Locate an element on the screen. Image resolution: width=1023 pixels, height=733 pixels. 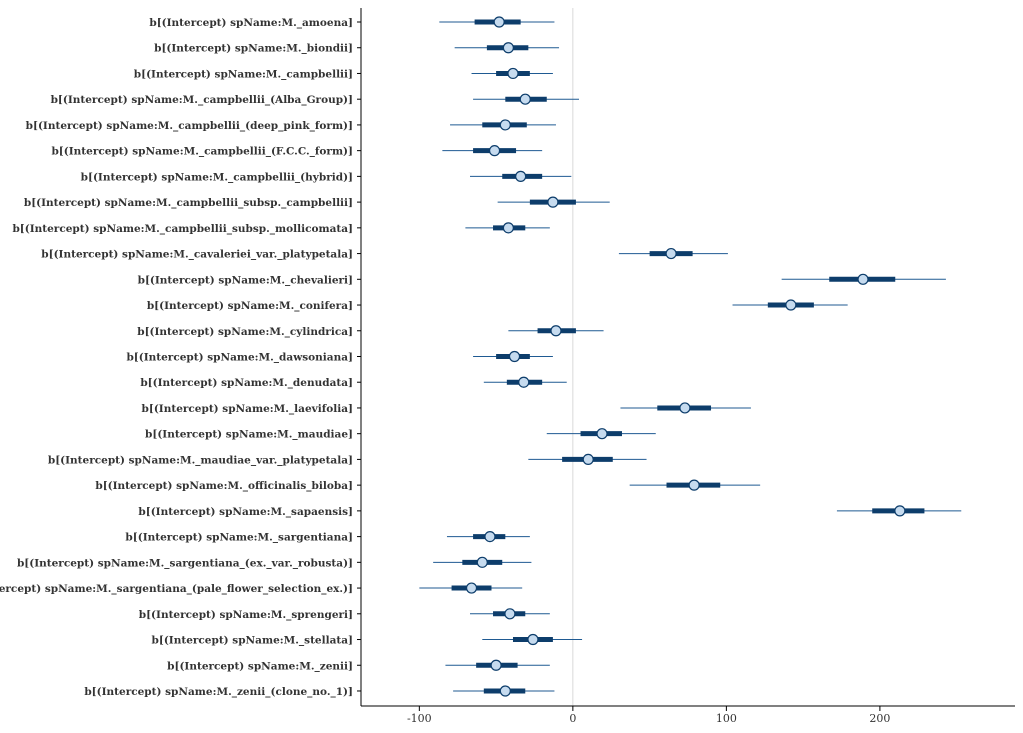
y-tick-label: b[(Intercept) spName:M._cylindrica] is located at coordinates (245, 332).